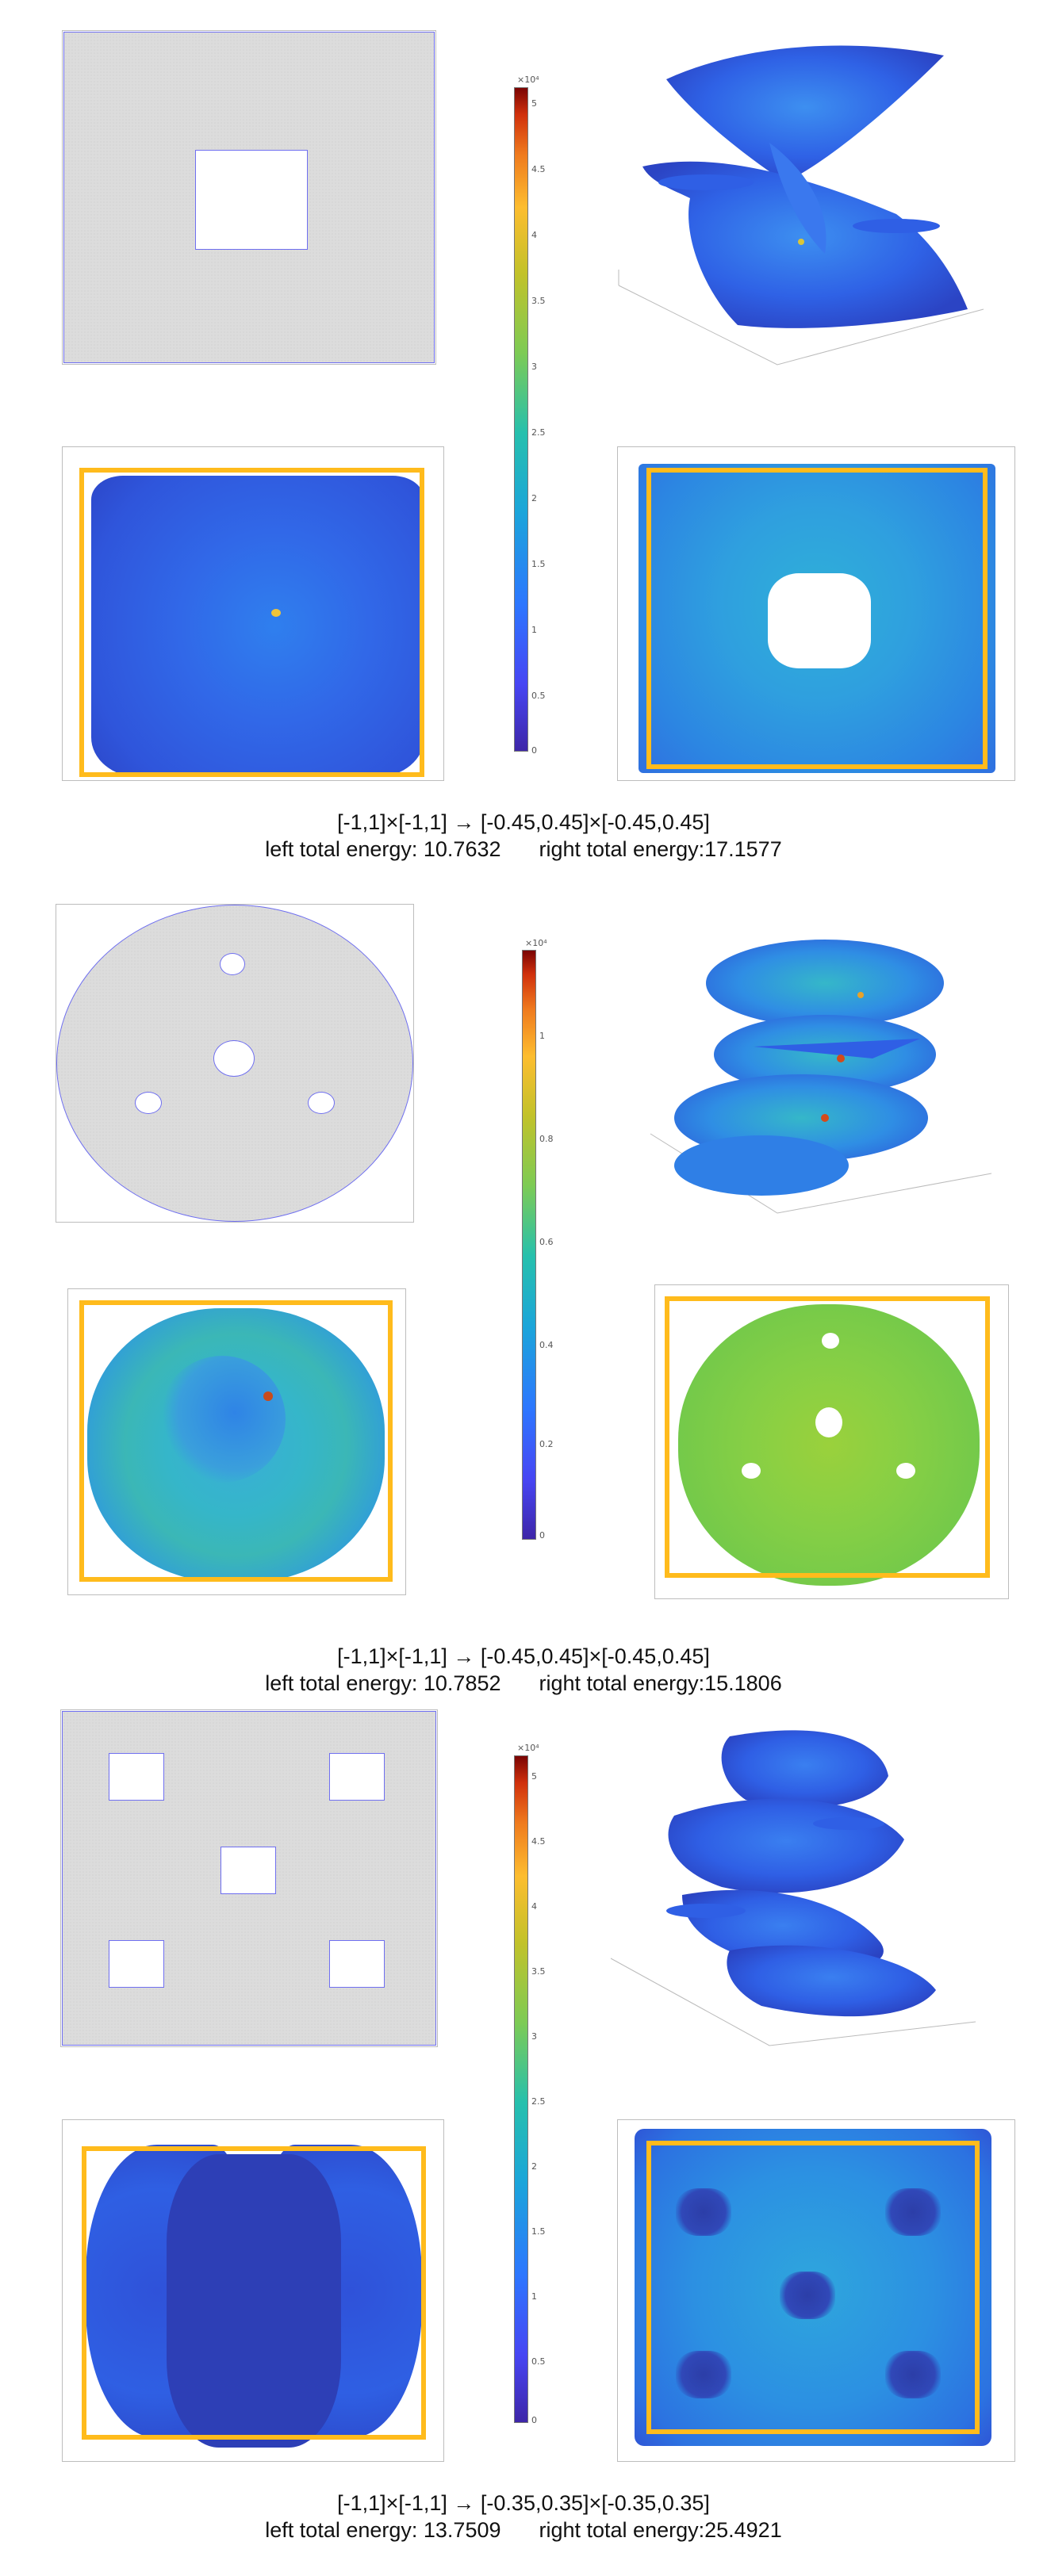 The image size is (1047, 2576). I want to click on left-distortion-heatmap, so click(257, 626).